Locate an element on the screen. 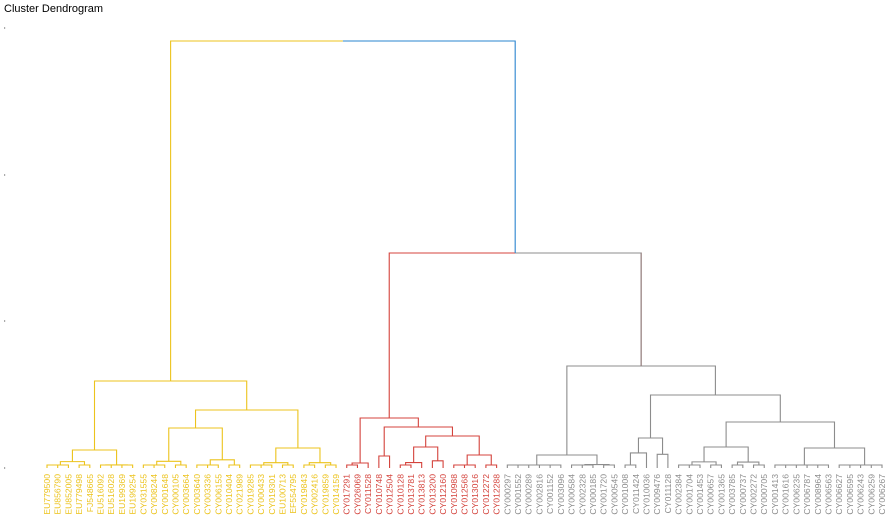 This screenshot has height=527, width=894. leaf-label: CY009476 is located at coordinates (657, 494).